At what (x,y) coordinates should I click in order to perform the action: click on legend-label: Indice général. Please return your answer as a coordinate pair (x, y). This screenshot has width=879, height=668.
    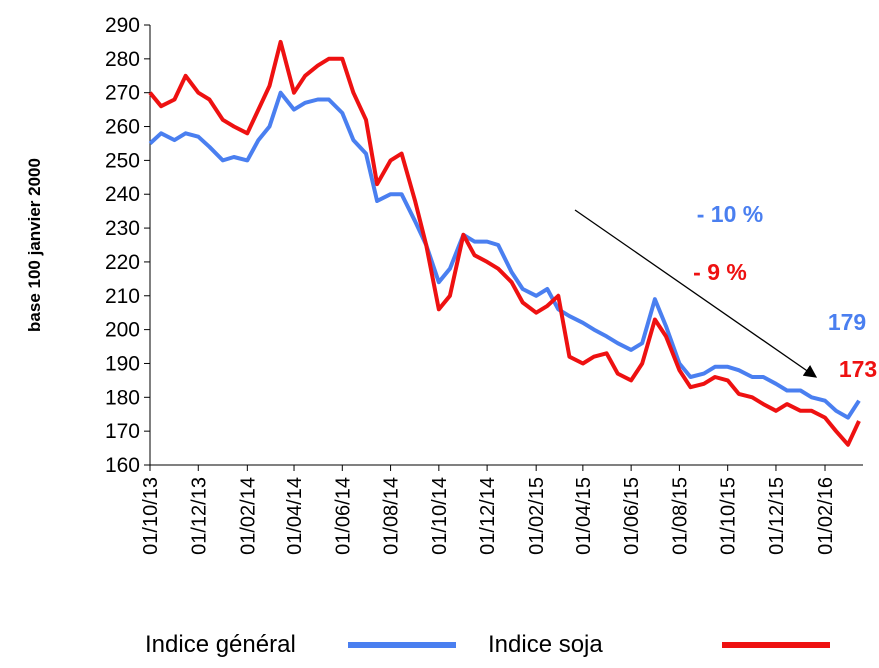
    Looking at the image, I should click on (220, 644).